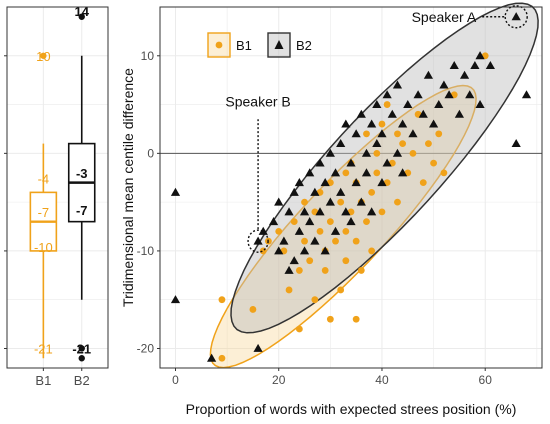  What do you see at coordinates (82, 11) in the screenshot?
I see `box-value-label: 14` at bounding box center [82, 11].